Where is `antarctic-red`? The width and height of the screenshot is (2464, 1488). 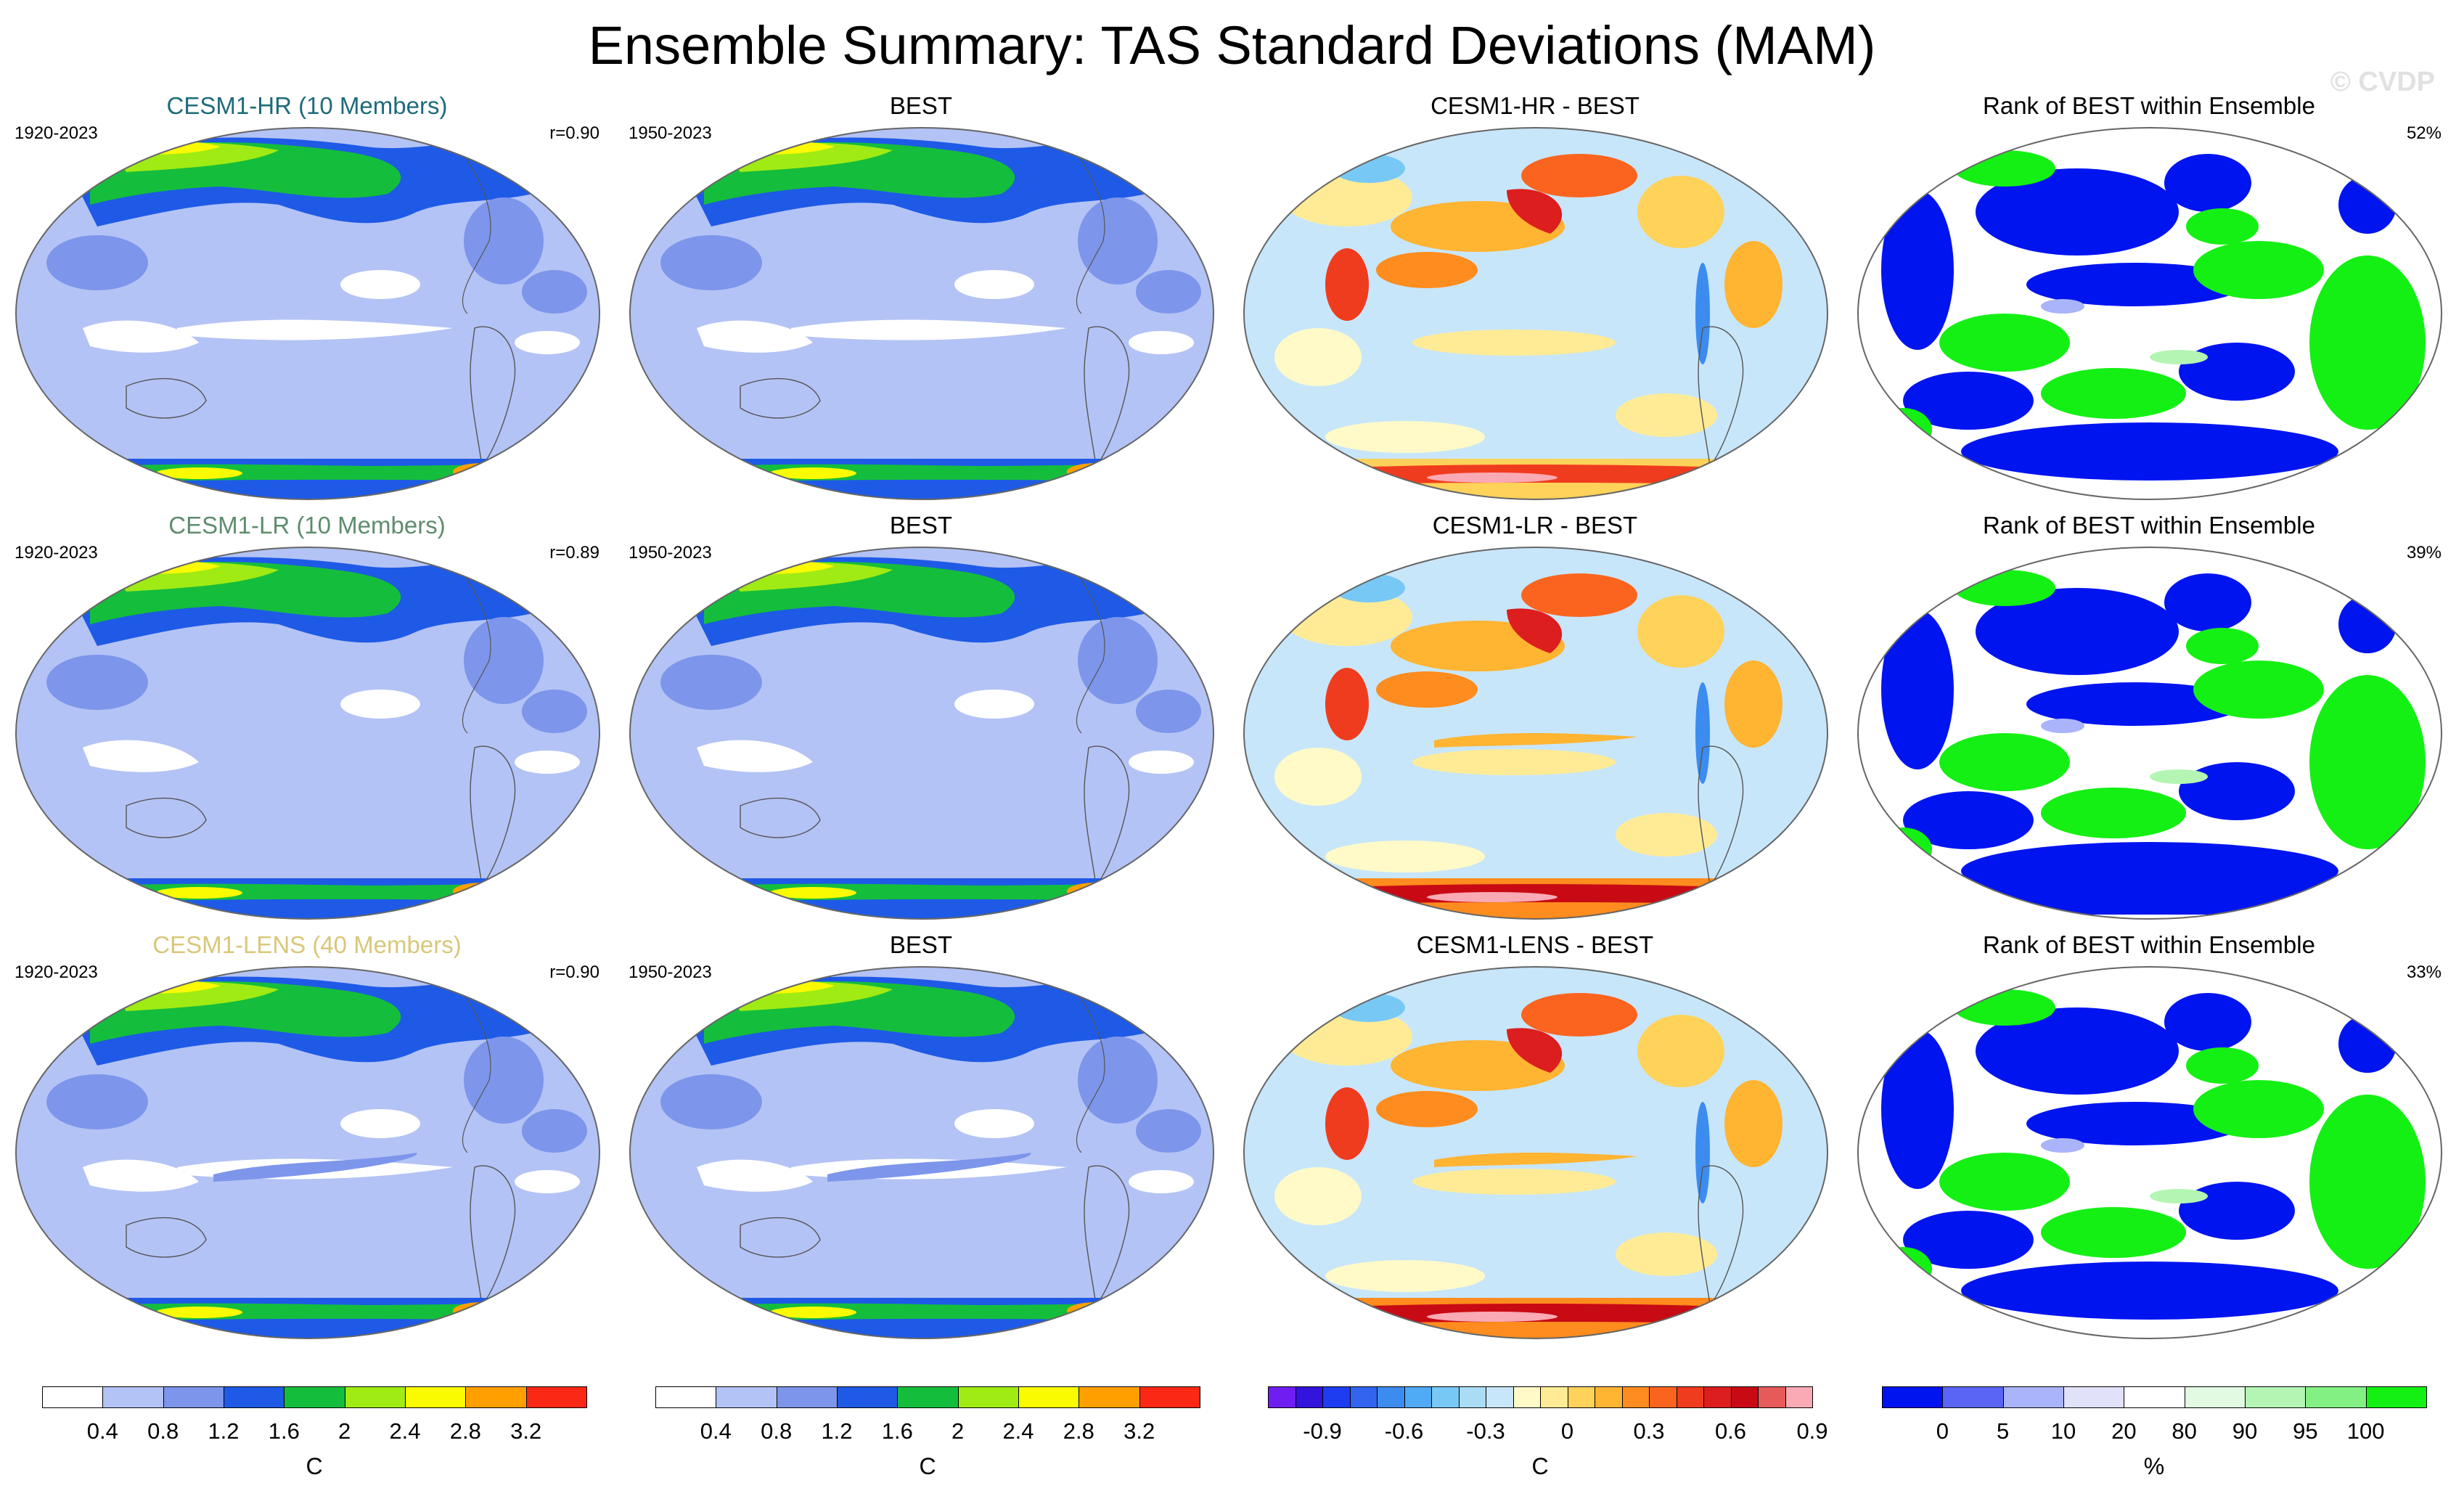
antarctic-red is located at coordinates (1103, 1311).